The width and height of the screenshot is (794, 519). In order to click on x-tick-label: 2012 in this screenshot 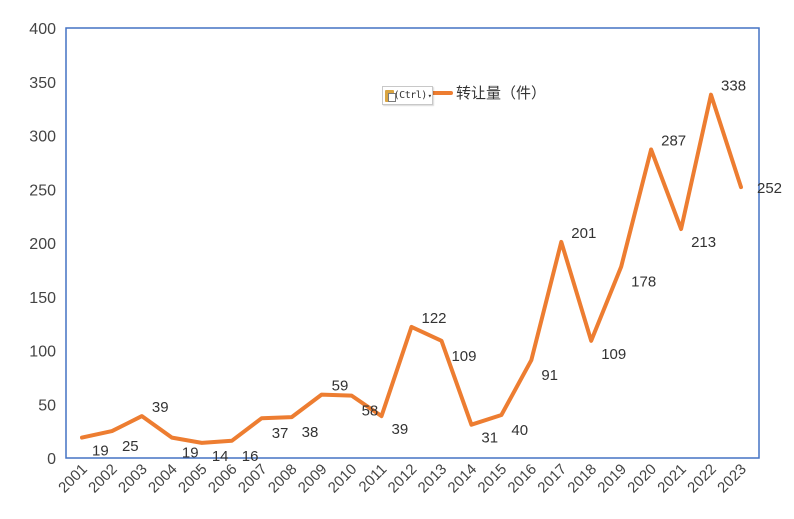, I will do `click(403, 479)`.